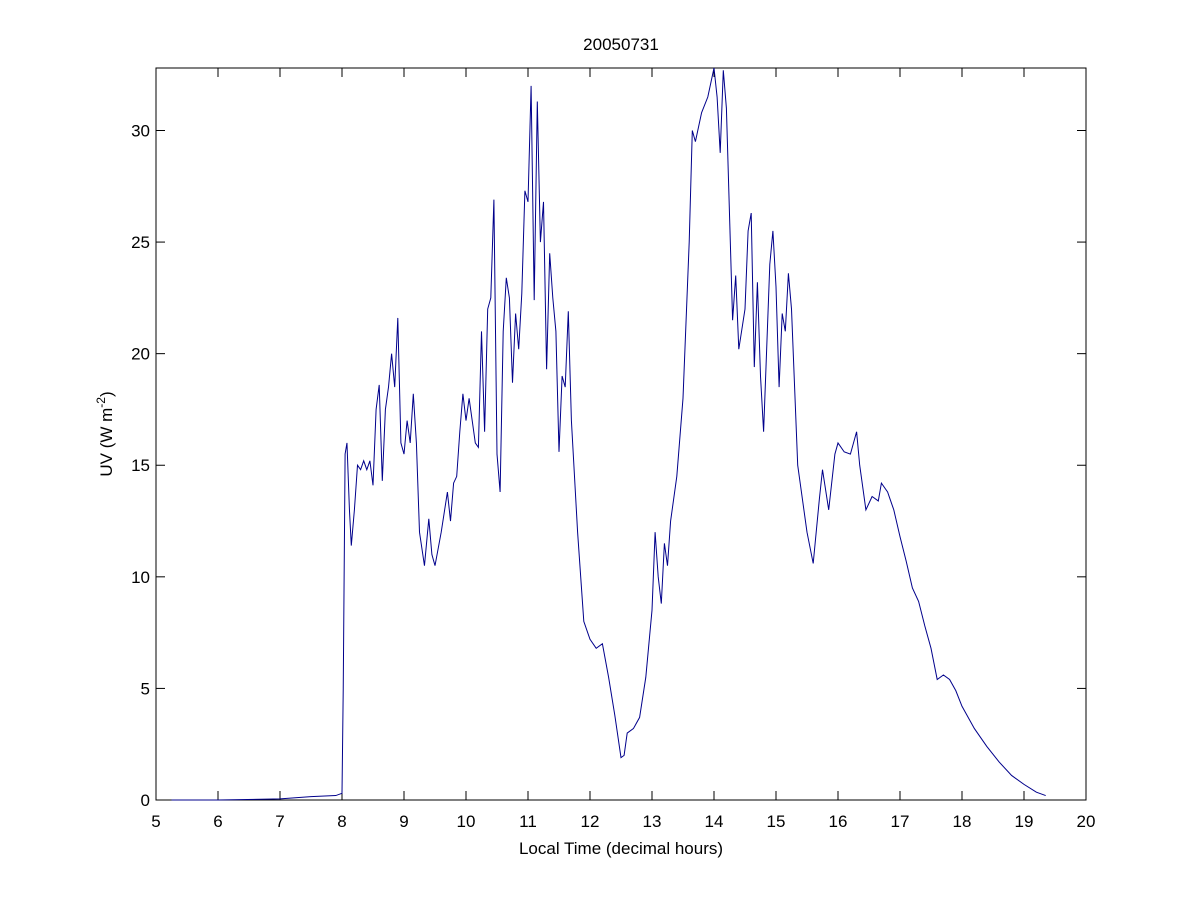  I want to click on x-axis-label: Local Time (decimal hours), so click(621, 848).